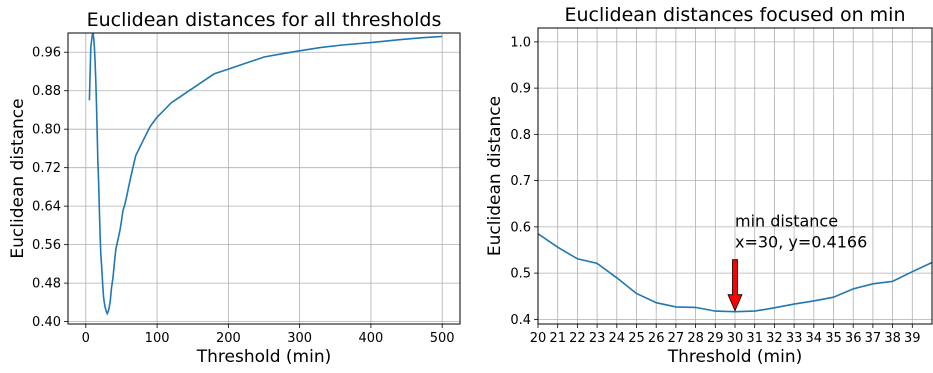  I want to click on x-tick-label: 29, so click(715, 338).